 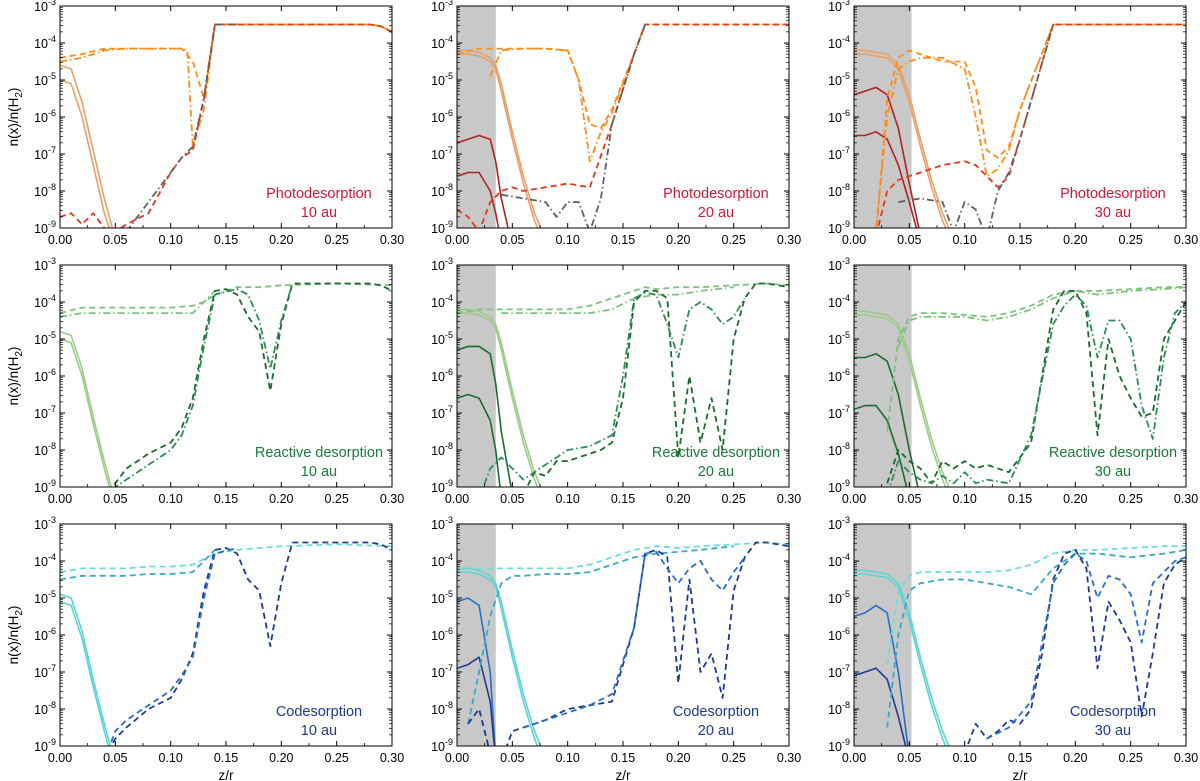 What do you see at coordinates (1113, 712) in the screenshot?
I see `panel-process-label: Codesorption` at bounding box center [1113, 712].